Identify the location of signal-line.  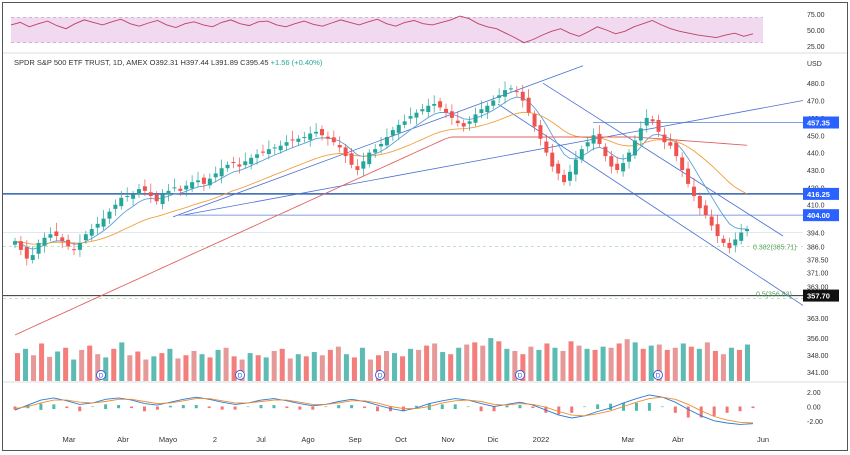
(384, 410).